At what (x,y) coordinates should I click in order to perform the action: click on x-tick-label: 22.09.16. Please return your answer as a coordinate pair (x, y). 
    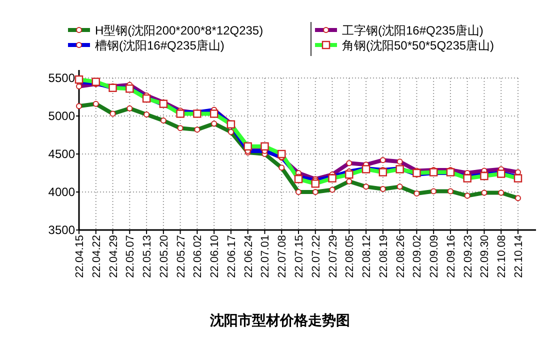
    Looking at the image, I should click on (451, 256).